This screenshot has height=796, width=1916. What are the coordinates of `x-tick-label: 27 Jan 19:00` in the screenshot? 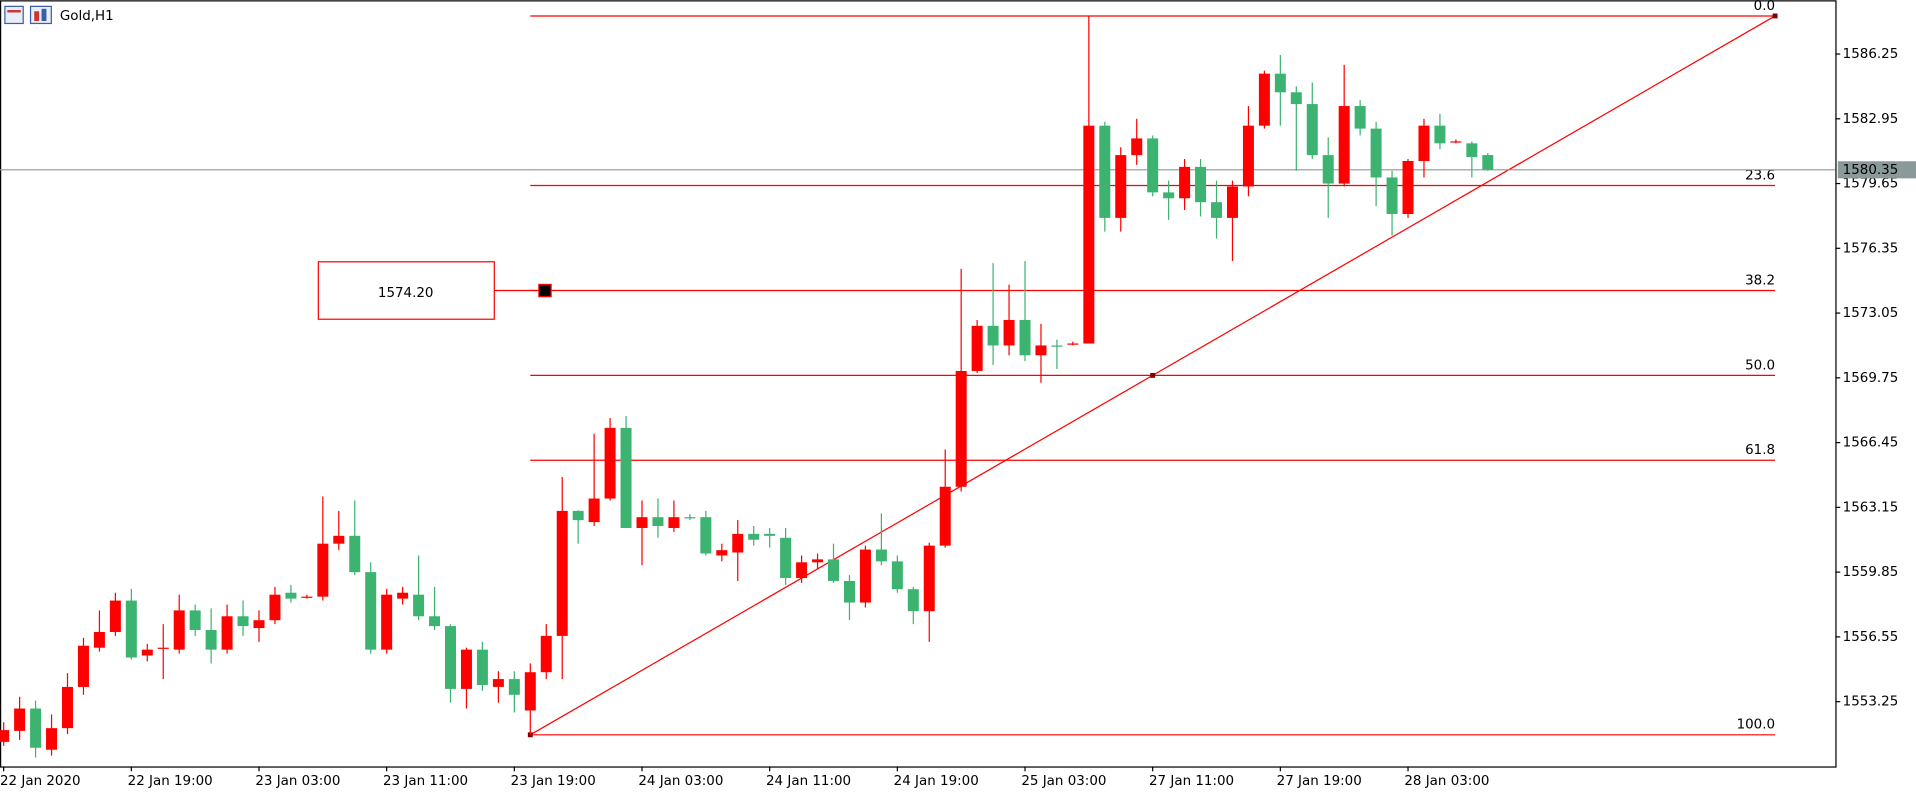 It's located at (1319, 781).